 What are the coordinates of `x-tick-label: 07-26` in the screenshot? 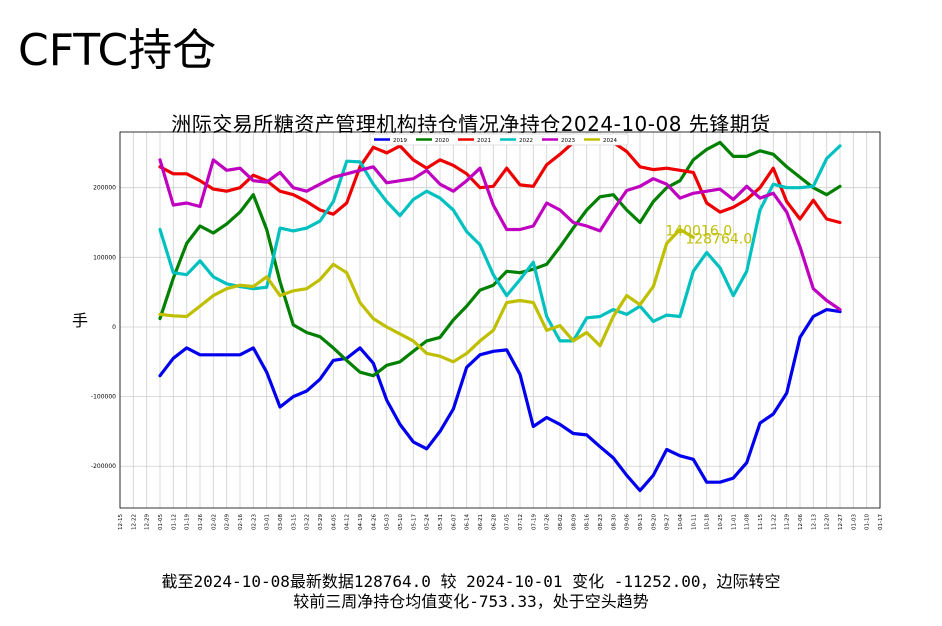 It's located at (548, 522).